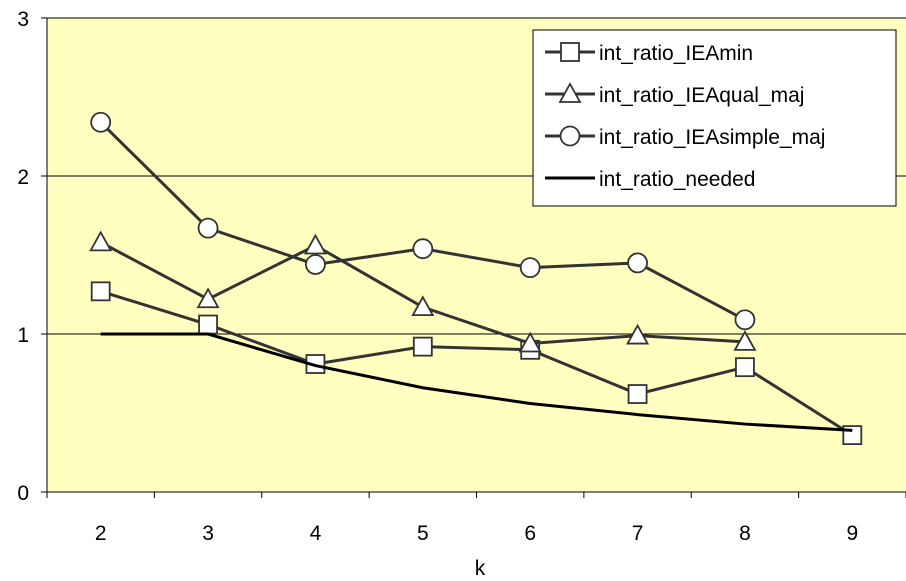 This screenshot has width=906, height=581. Describe the element at coordinates (570, 136) in the screenshot. I see `legend-marker-circle` at that location.